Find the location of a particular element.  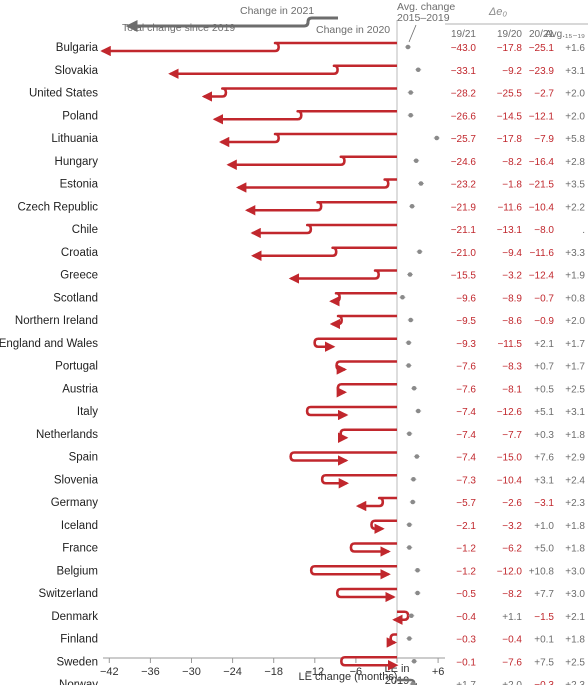

country-label: Scotland is located at coordinates (75, 298).